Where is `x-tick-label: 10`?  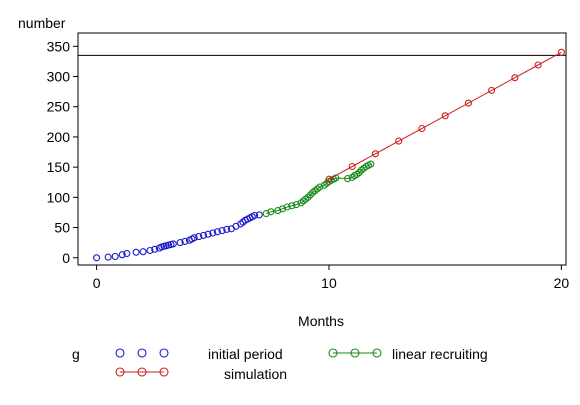 x-tick-label: 10 is located at coordinates (329, 283).